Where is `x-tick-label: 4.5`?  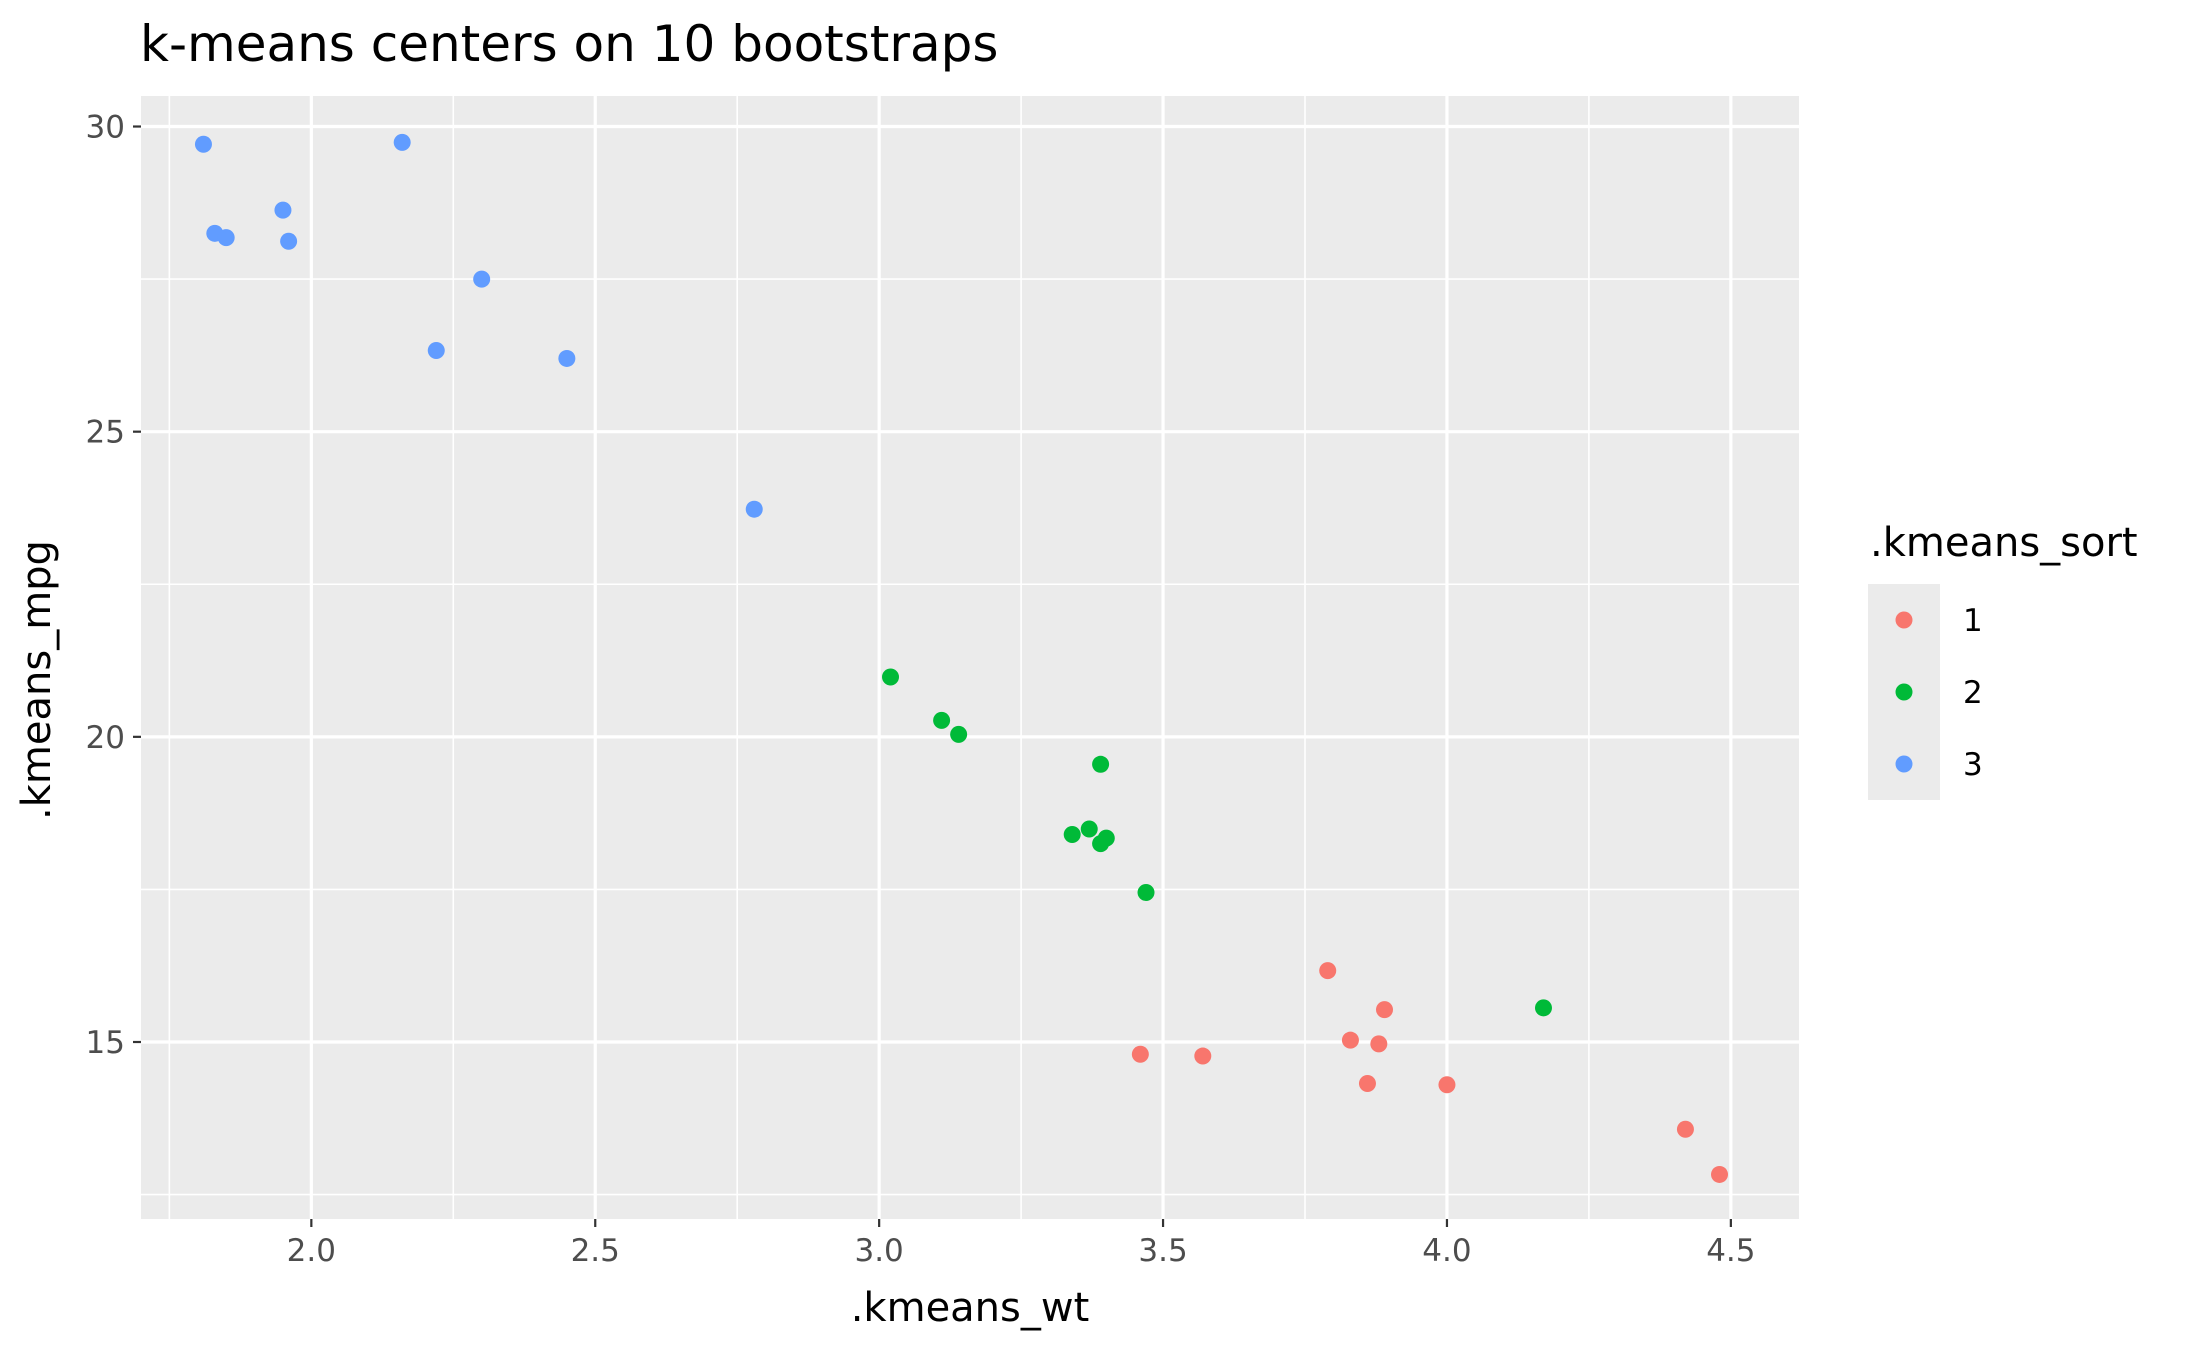
x-tick-label: 4.5 is located at coordinates (1730, 1251).